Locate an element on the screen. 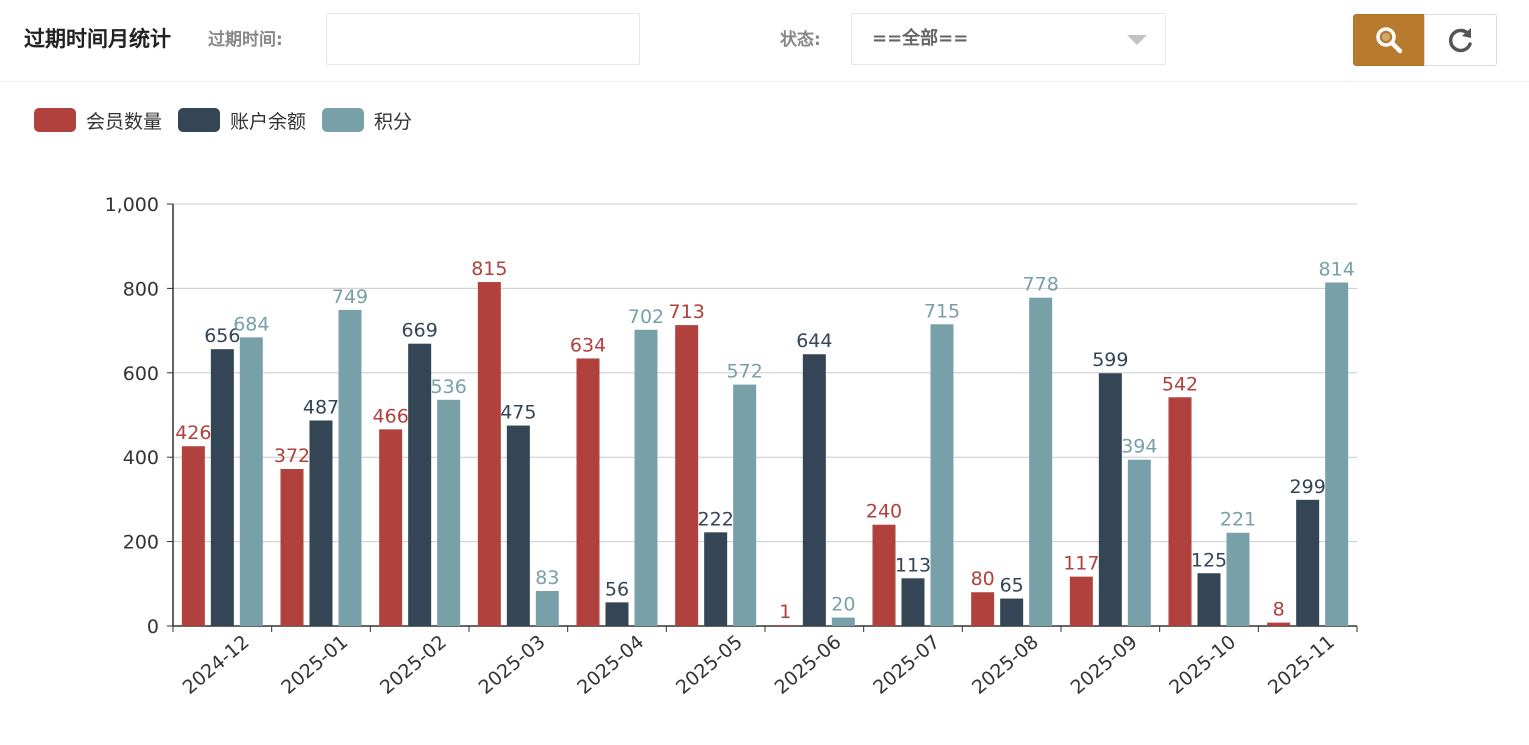 The image size is (1529, 745). x-tick-label: 2025-10 is located at coordinates (1202, 665).